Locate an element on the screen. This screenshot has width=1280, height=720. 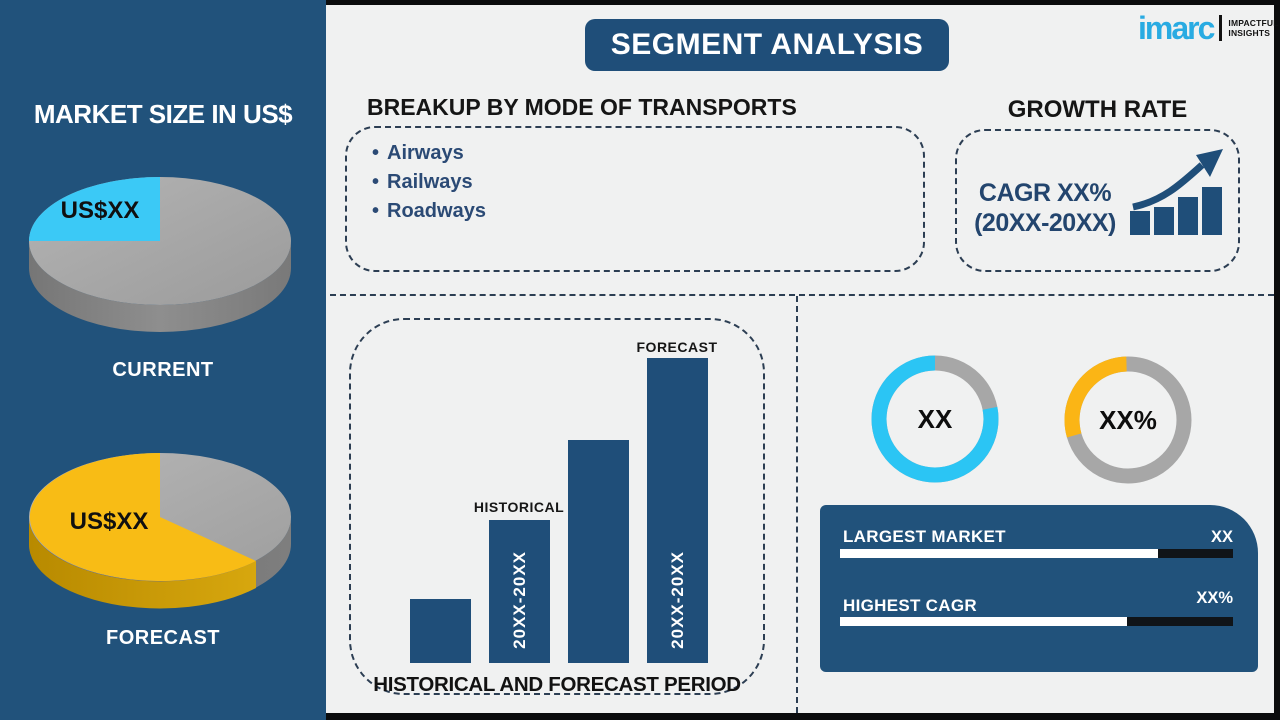
market-size-heading: MARKET SIZE IN US$ is located at coordinates (163, 114).